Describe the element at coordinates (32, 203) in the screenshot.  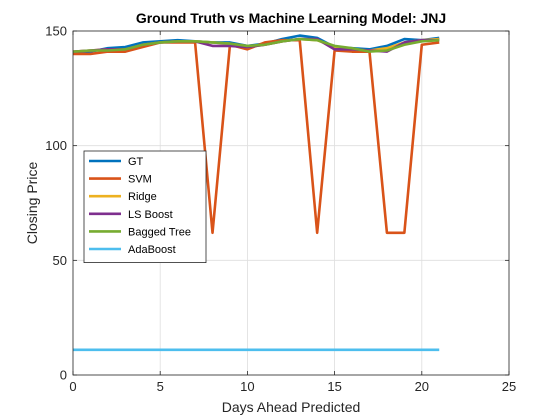
I see `y-axis-label: Closing Price` at that location.